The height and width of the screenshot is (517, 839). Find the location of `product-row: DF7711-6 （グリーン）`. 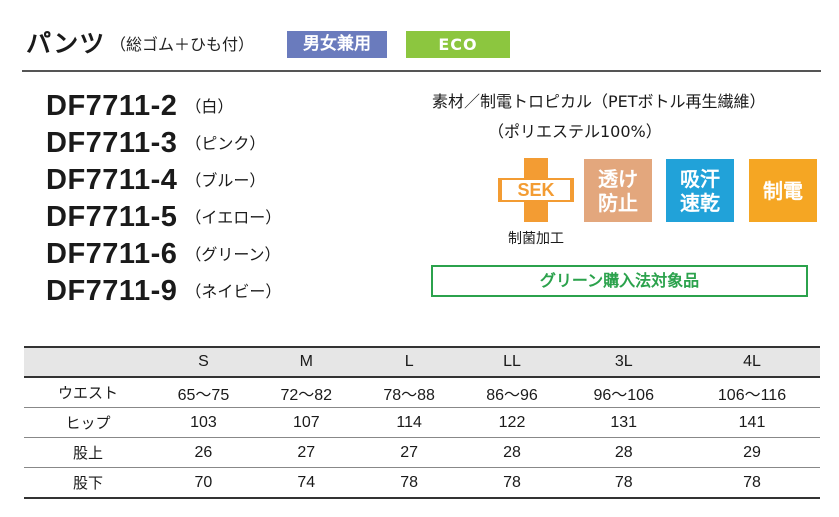

product-row: DF7711-6 （グリーン） is located at coordinates (163, 254).